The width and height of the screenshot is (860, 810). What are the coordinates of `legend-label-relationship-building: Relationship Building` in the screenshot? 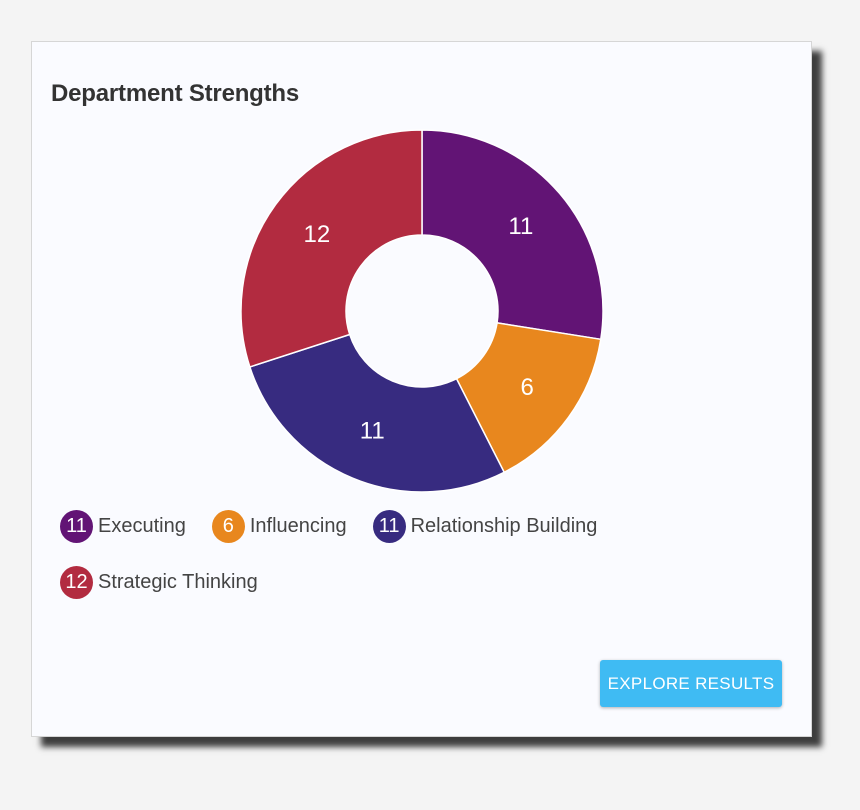 It's located at (504, 525).